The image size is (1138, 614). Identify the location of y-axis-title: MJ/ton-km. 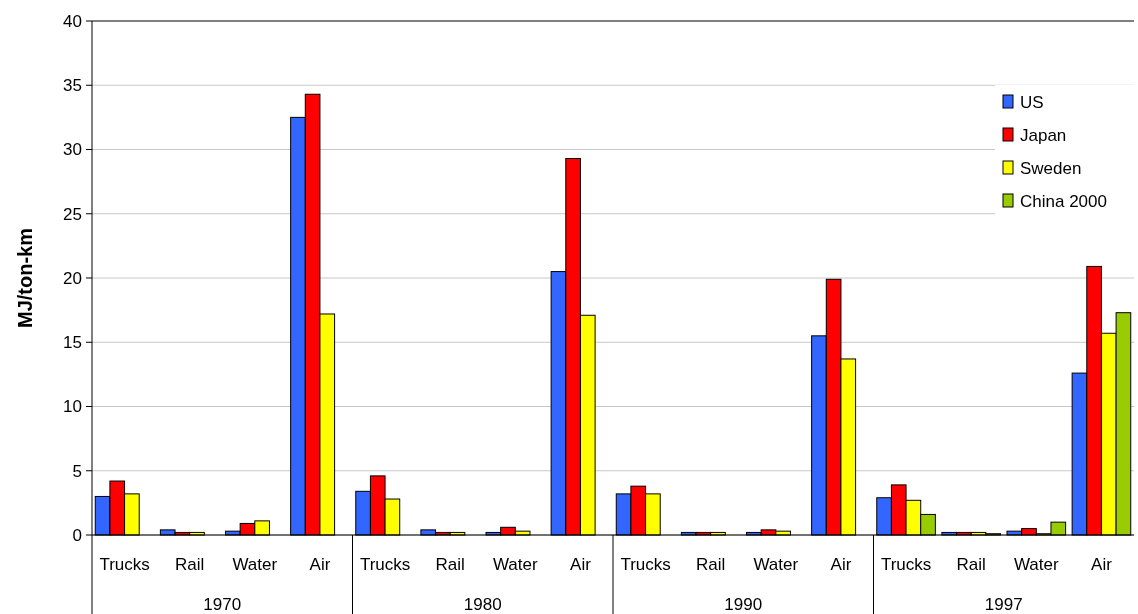
(25, 278).